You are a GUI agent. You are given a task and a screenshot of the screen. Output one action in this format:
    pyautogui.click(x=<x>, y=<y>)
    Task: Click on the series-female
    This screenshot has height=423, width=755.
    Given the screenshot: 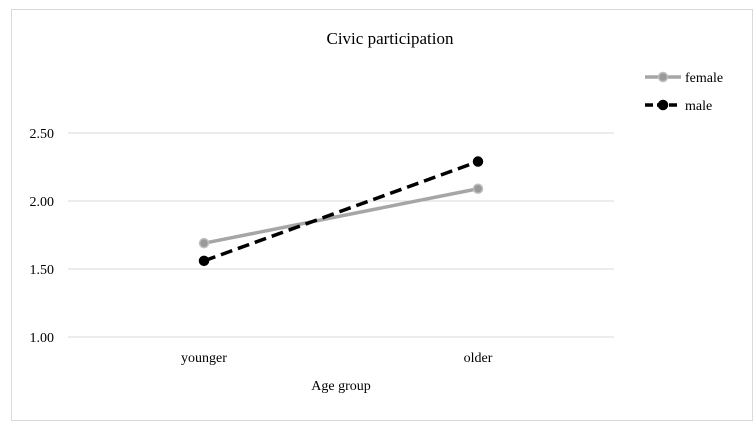 What is the action you would take?
    pyautogui.click(x=341, y=216)
    